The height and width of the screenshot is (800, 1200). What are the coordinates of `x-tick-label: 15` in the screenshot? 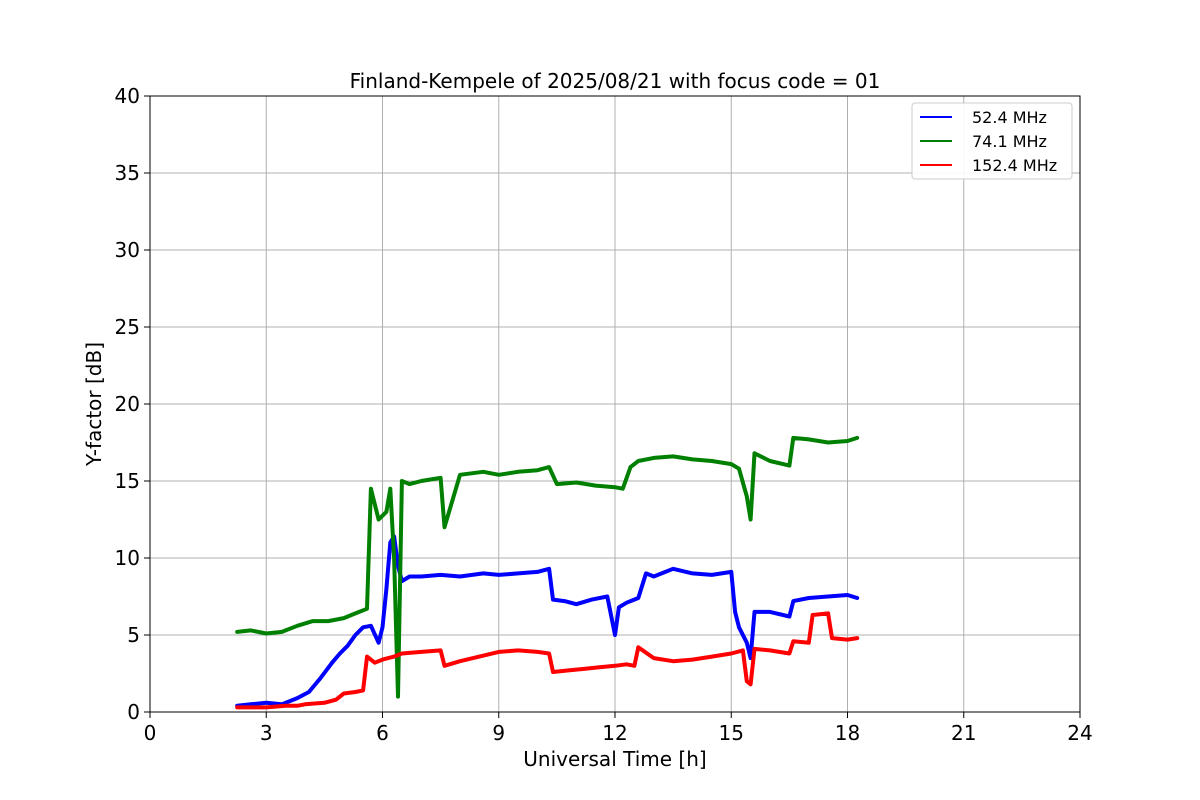 It's located at (731, 733).